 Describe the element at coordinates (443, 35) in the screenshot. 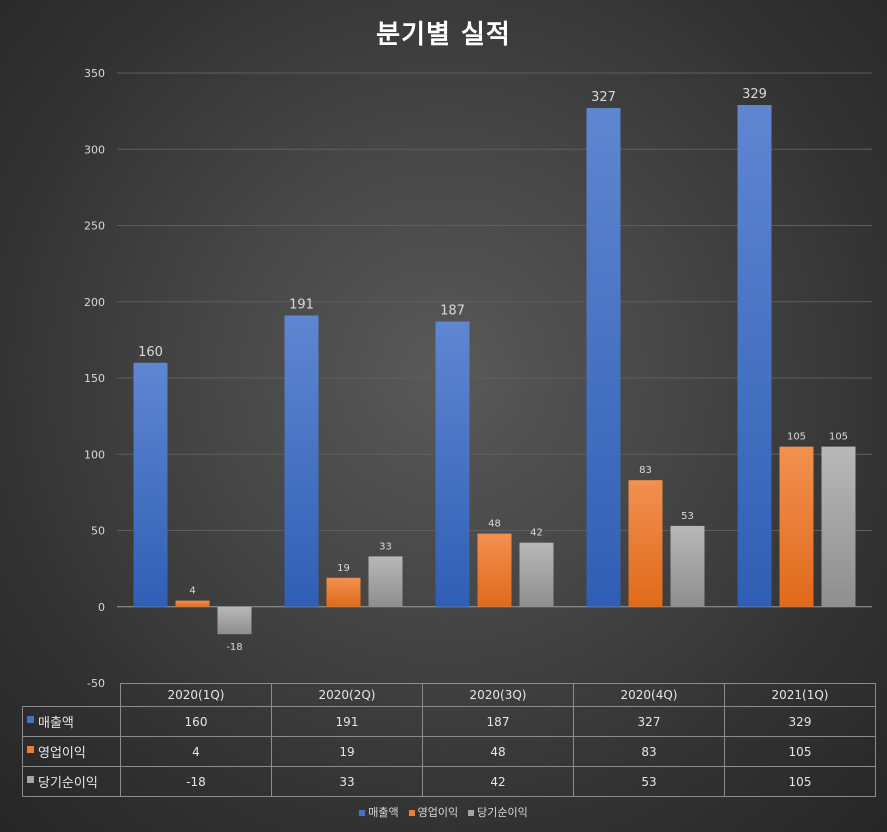

I see `chart-title: 분기별 실적` at that location.